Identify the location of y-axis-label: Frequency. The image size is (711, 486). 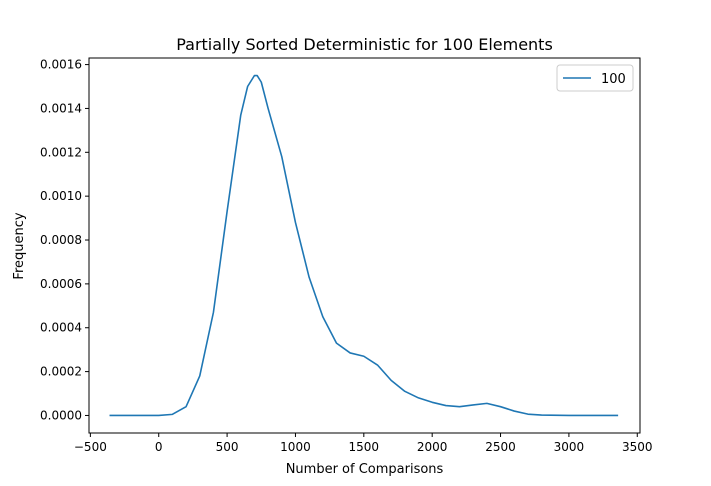
(19, 245).